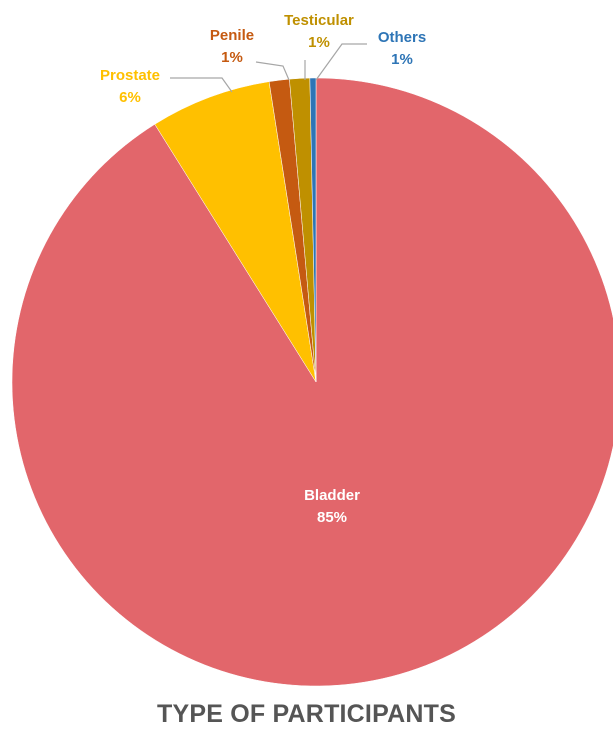  Describe the element at coordinates (332, 495) in the screenshot. I see `slice-label-bladder: Bladder` at that location.